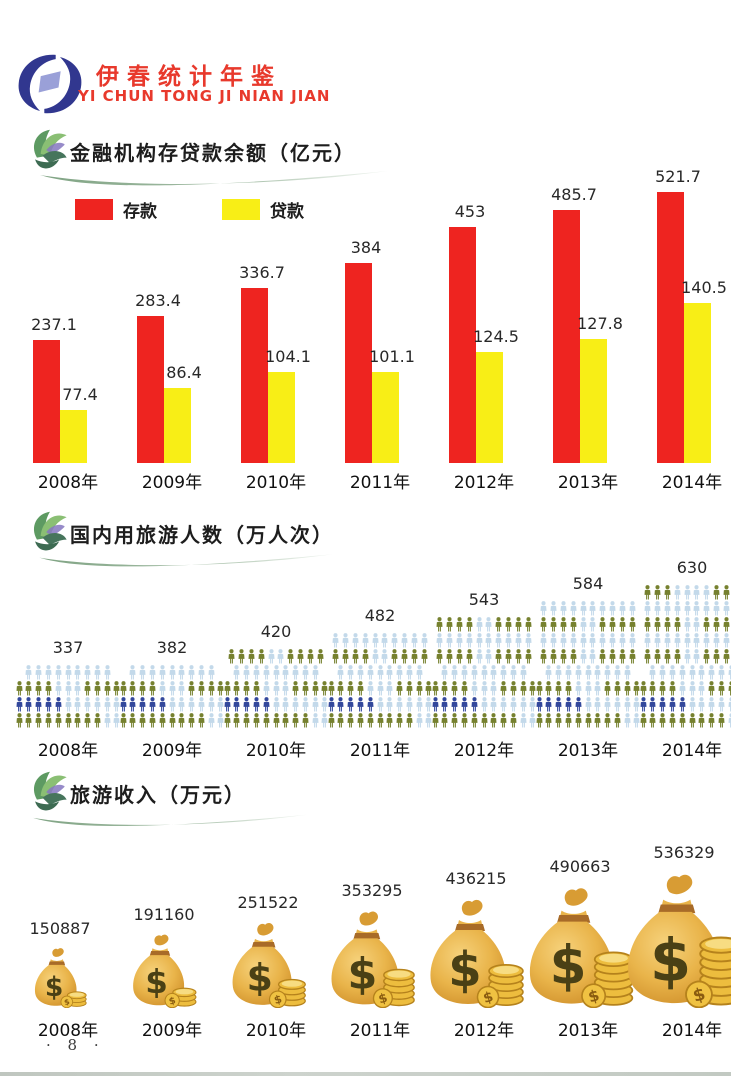  Describe the element at coordinates (276, 483) in the screenshot. I see `bar-year-label: 2010年` at that location.